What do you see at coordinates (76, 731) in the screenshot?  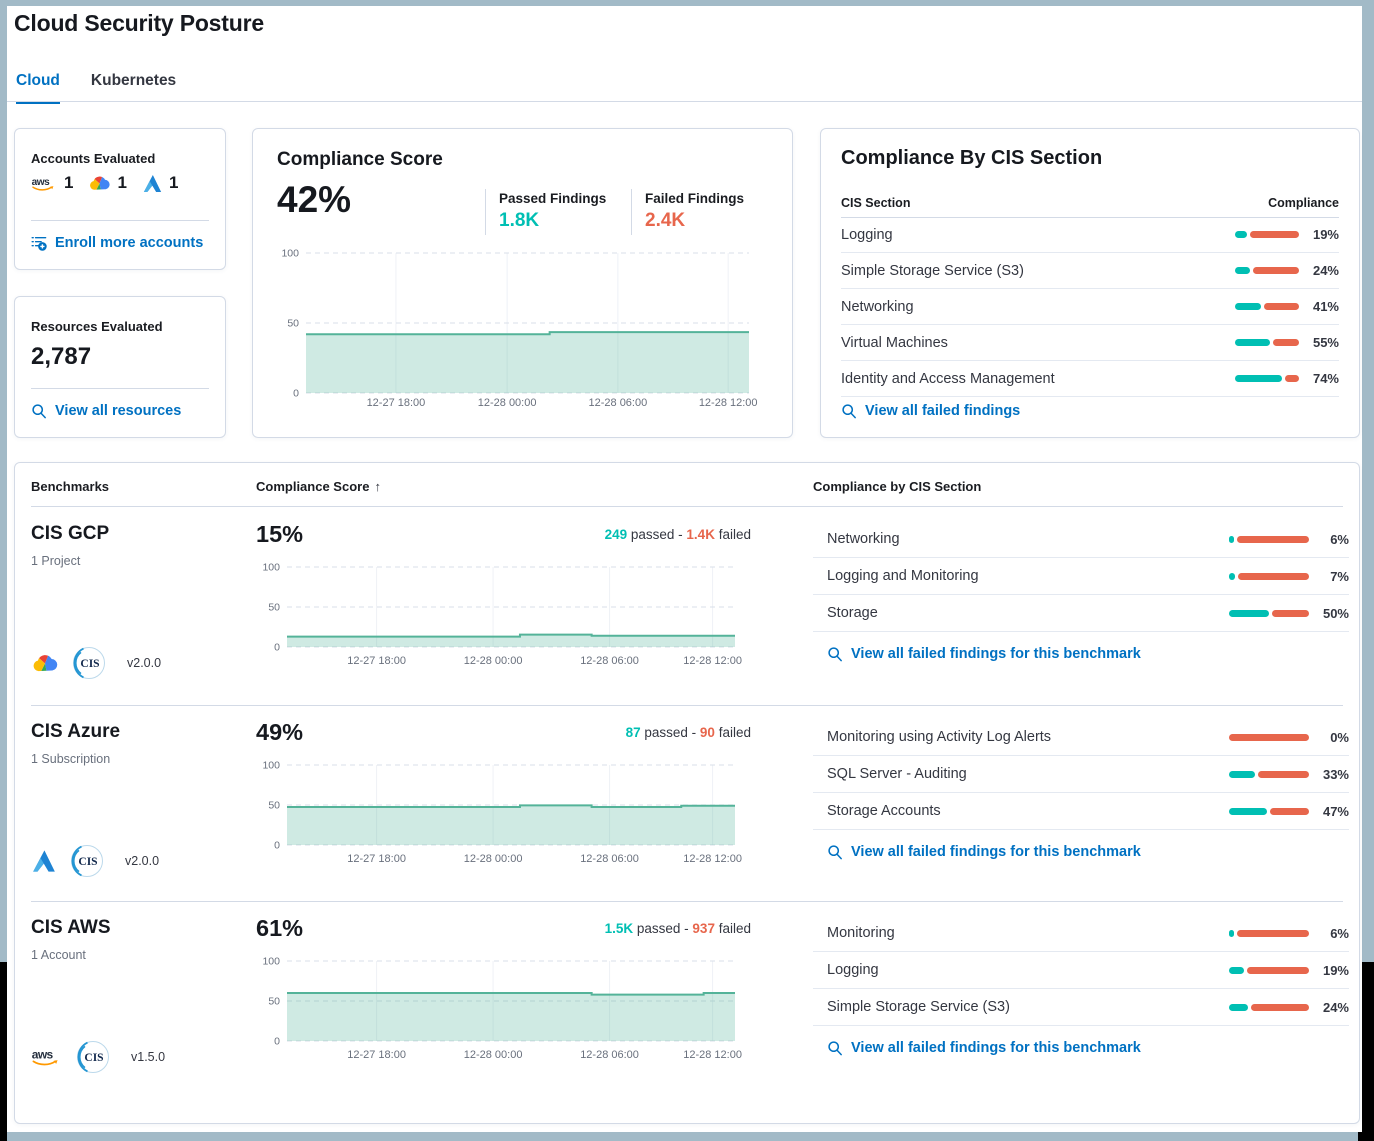 I see `benchmark-name: CIS Azure` at bounding box center [76, 731].